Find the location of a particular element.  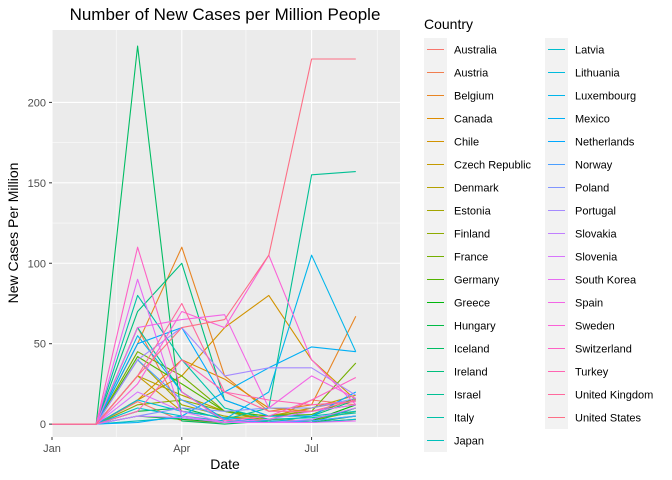

legend-label: United States is located at coordinates (608, 419).